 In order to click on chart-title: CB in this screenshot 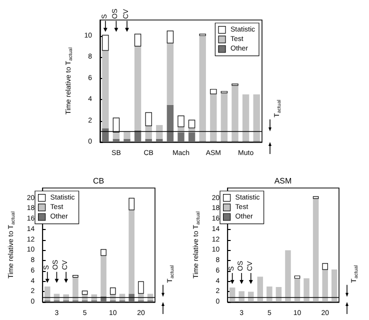, I will do `click(98, 181)`.